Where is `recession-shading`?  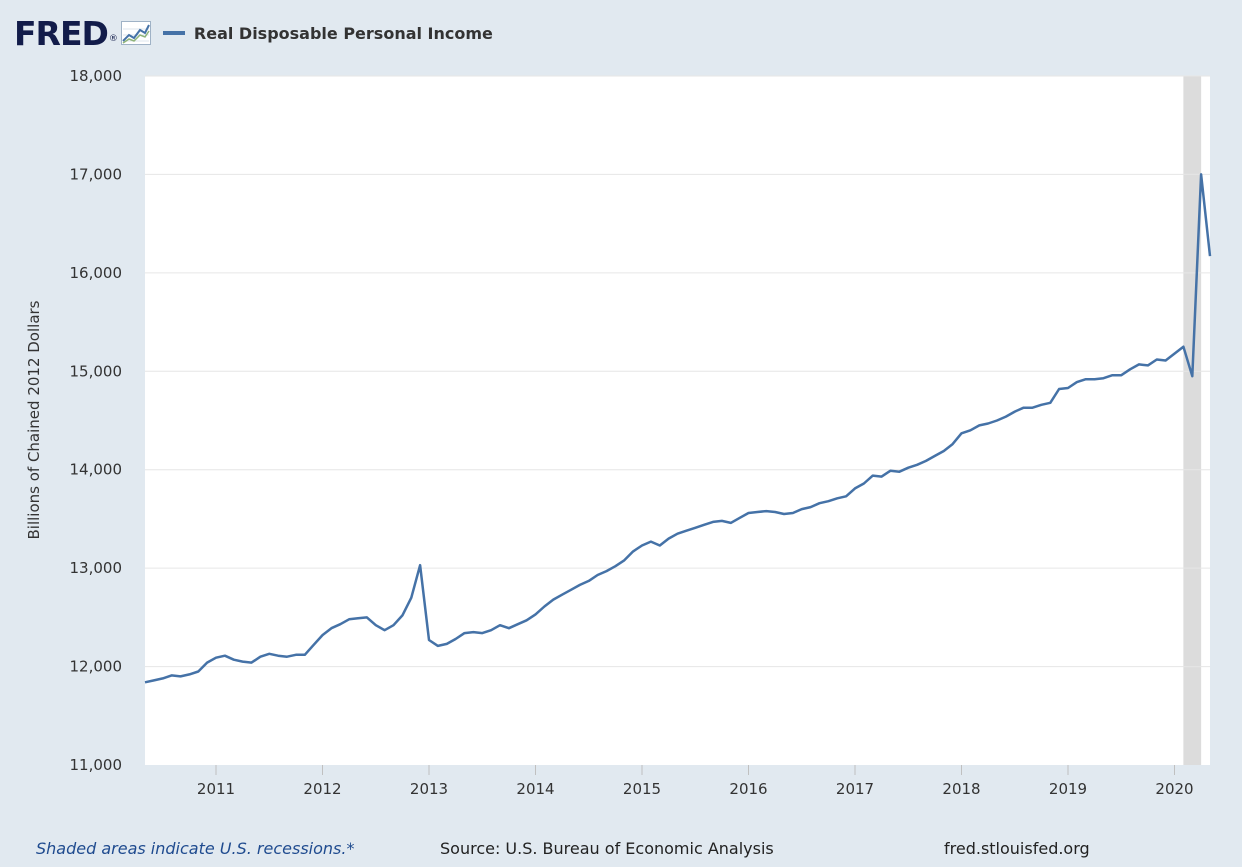
recession-shading is located at coordinates (1192, 420).